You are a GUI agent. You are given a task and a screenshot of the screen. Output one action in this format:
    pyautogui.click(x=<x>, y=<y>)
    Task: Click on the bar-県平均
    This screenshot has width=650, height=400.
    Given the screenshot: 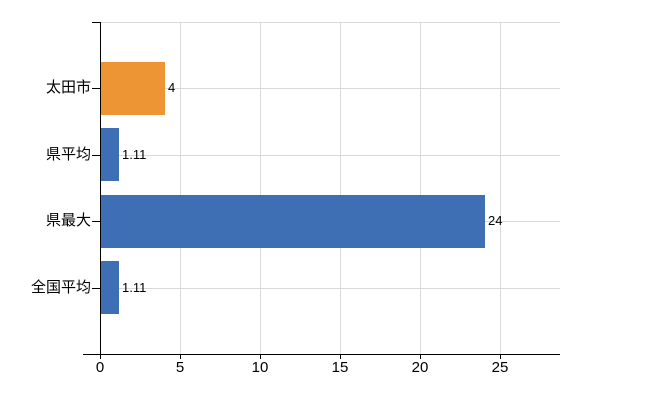 What is the action you would take?
    pyautogui.click(x=110, y=154)
    